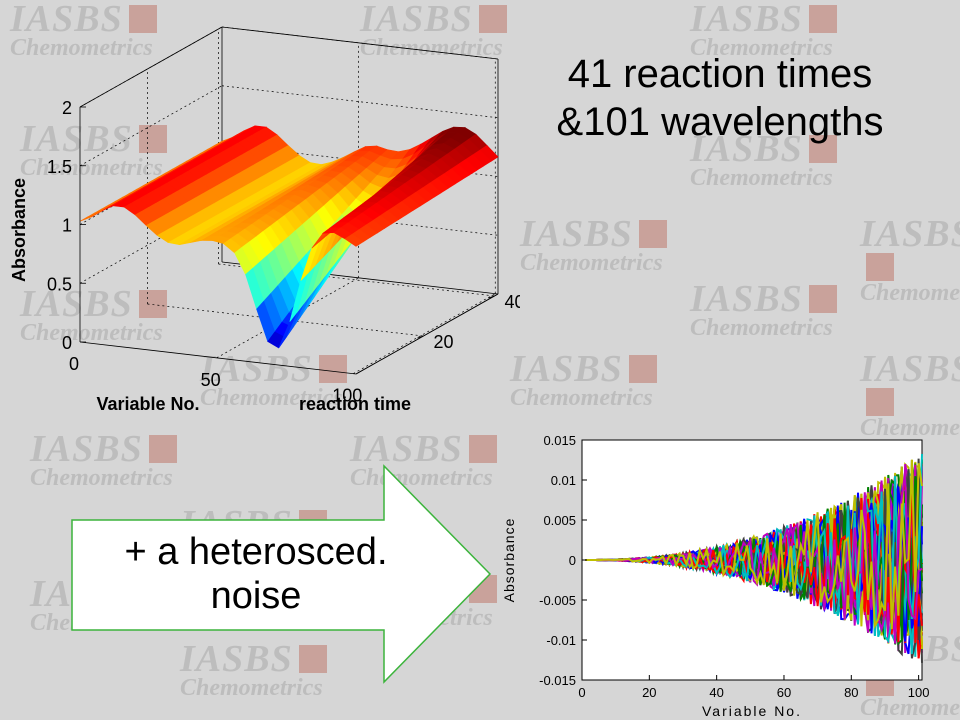 The width and height of the screenshot is (960, 720). What do you see at coordinates (19, 230) in the screenshot?
I see `surface-zlabel: Absorbance` at bounding box center [19, 230].